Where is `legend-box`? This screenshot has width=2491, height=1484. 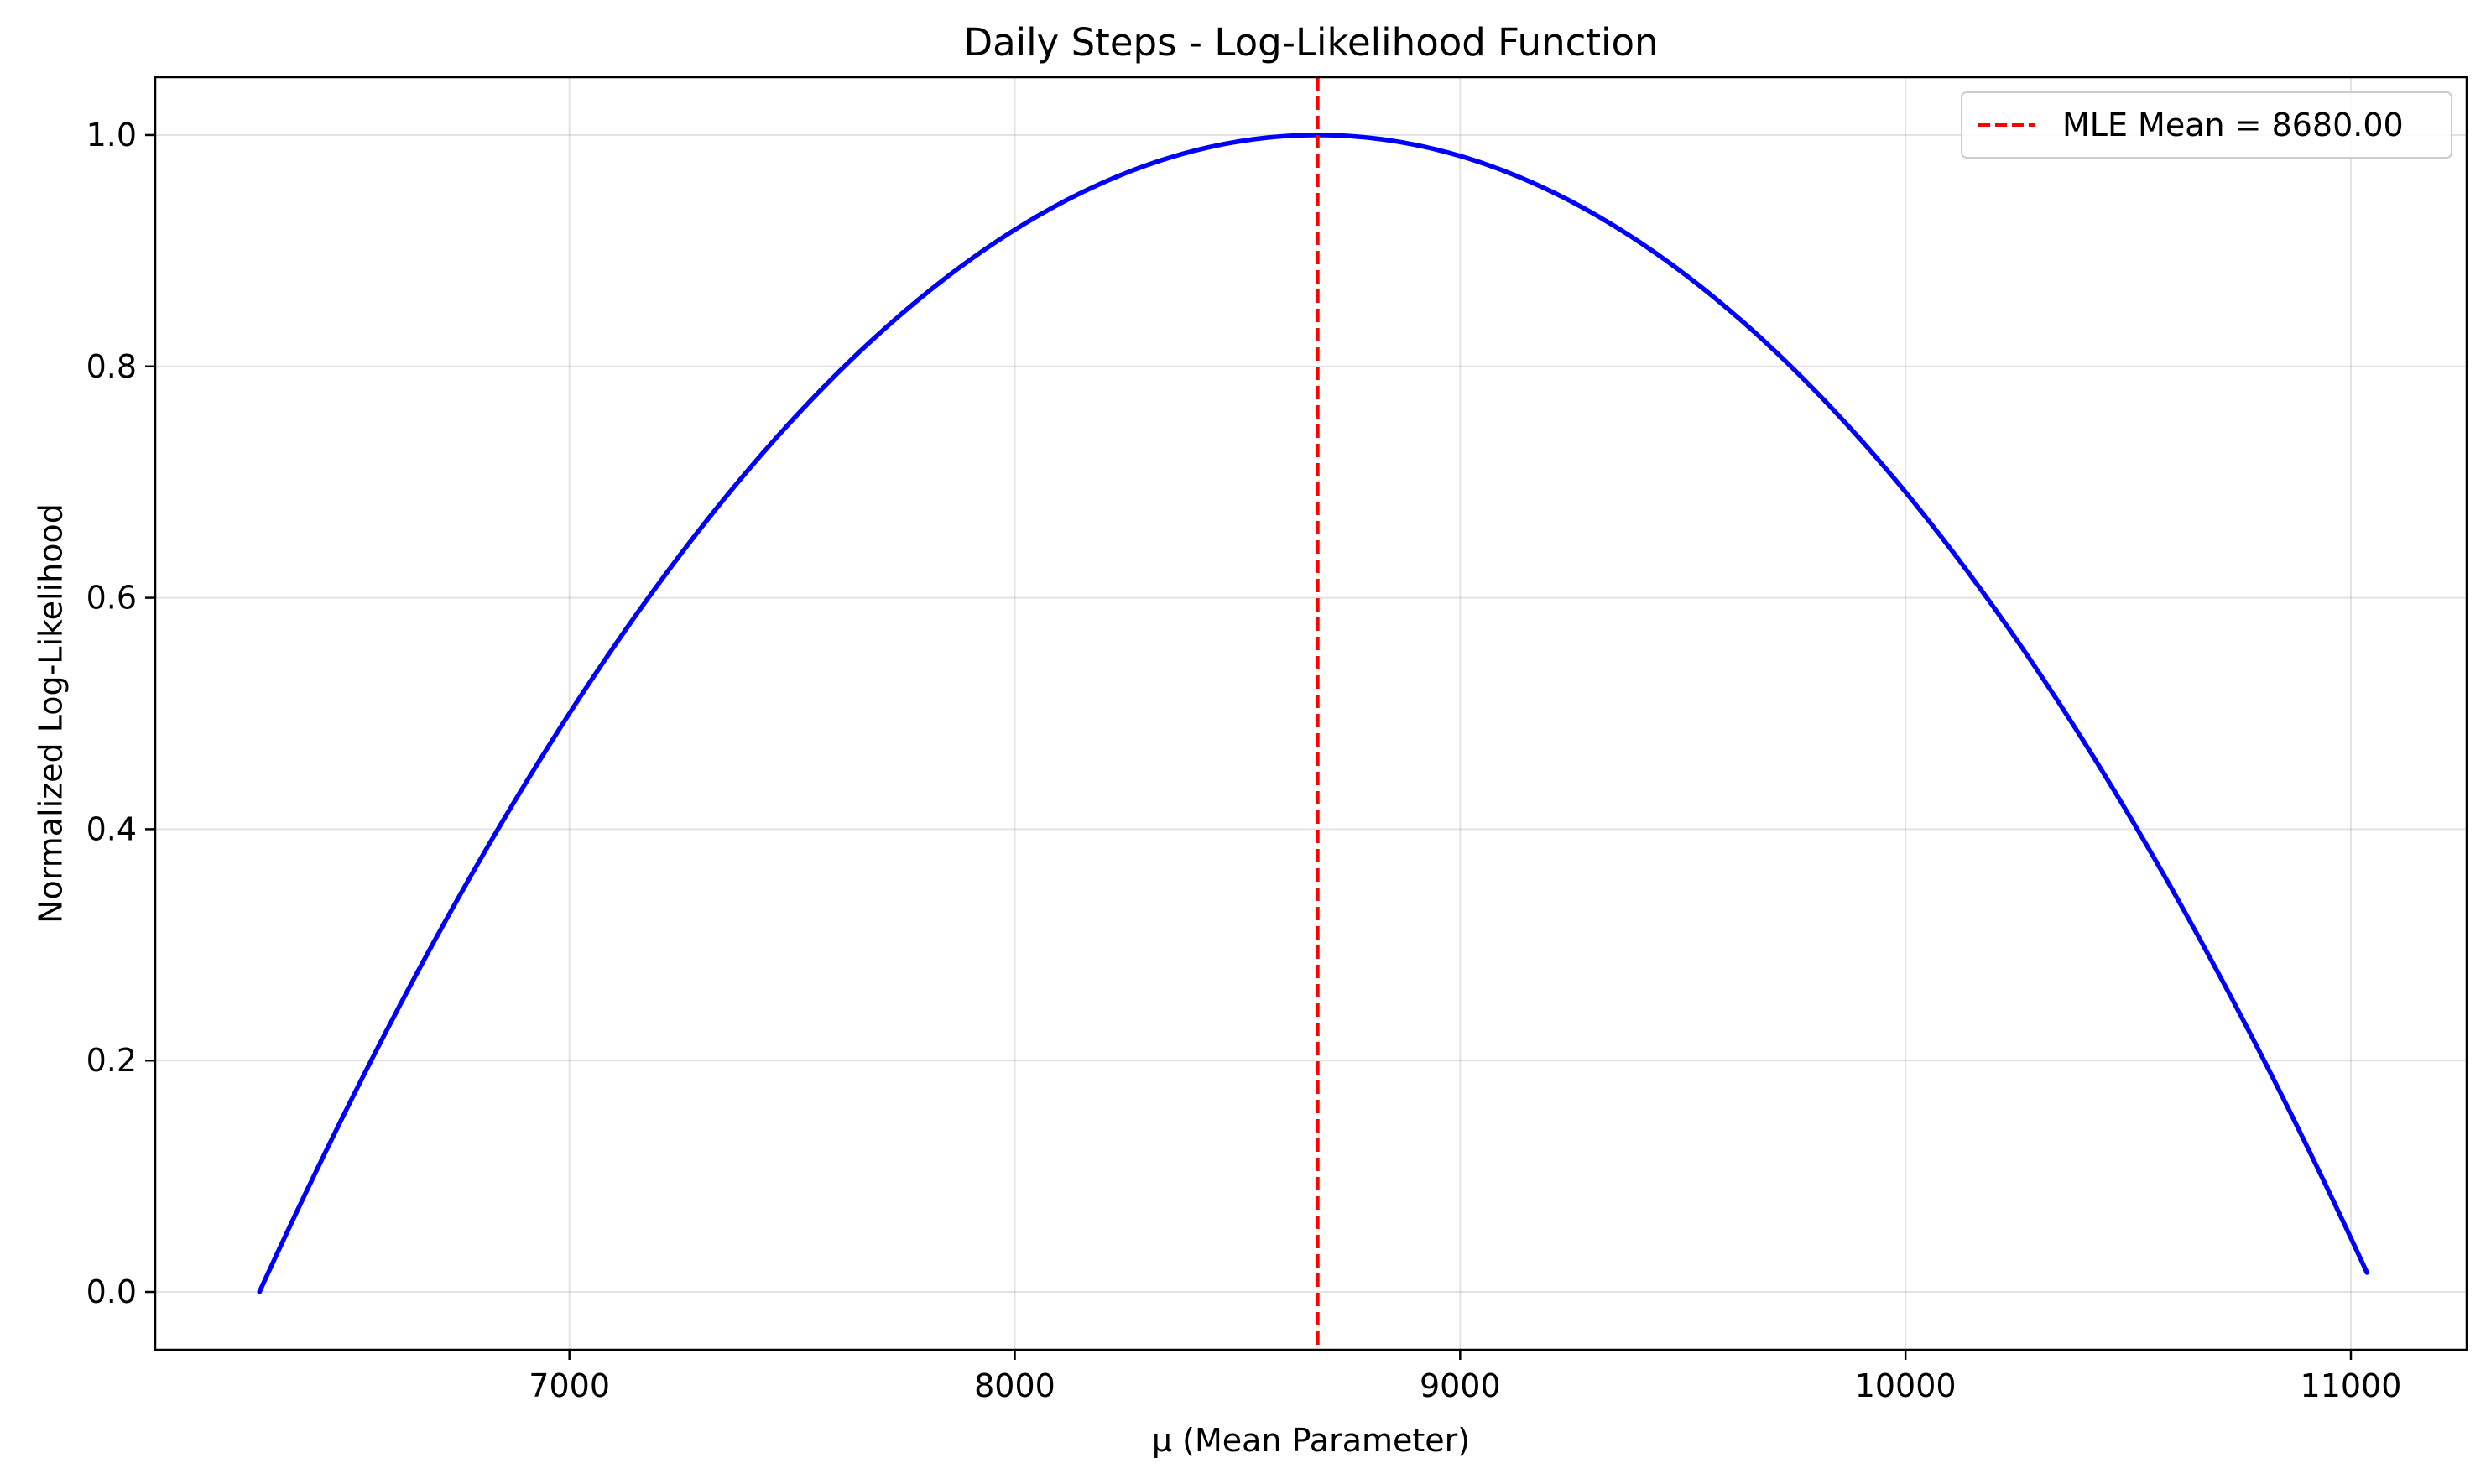
legend-box is located at coordinates (2207, 125).